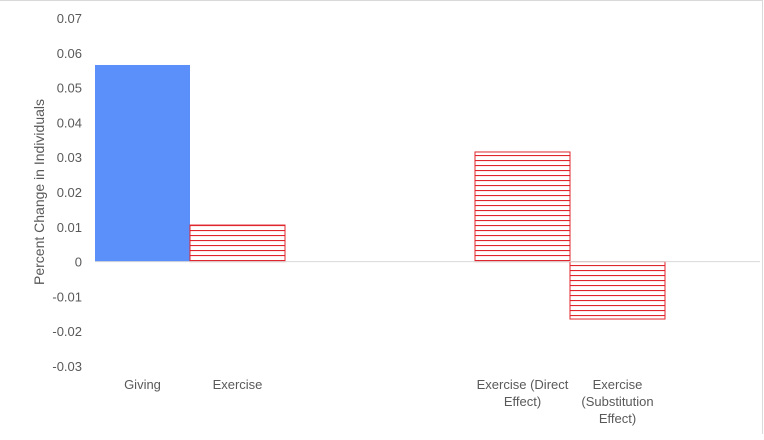  What do you see at coordinates (69, 53) in the screenshot?
I see `y-tick-label: 0.06` at bounding box center [69, 53].